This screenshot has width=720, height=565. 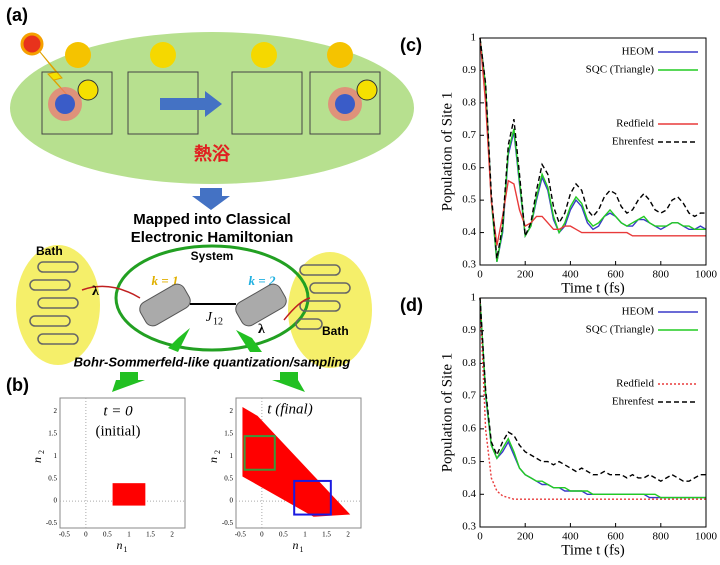 I want to click on site-label: k = 1, so click(x=165, y=280).